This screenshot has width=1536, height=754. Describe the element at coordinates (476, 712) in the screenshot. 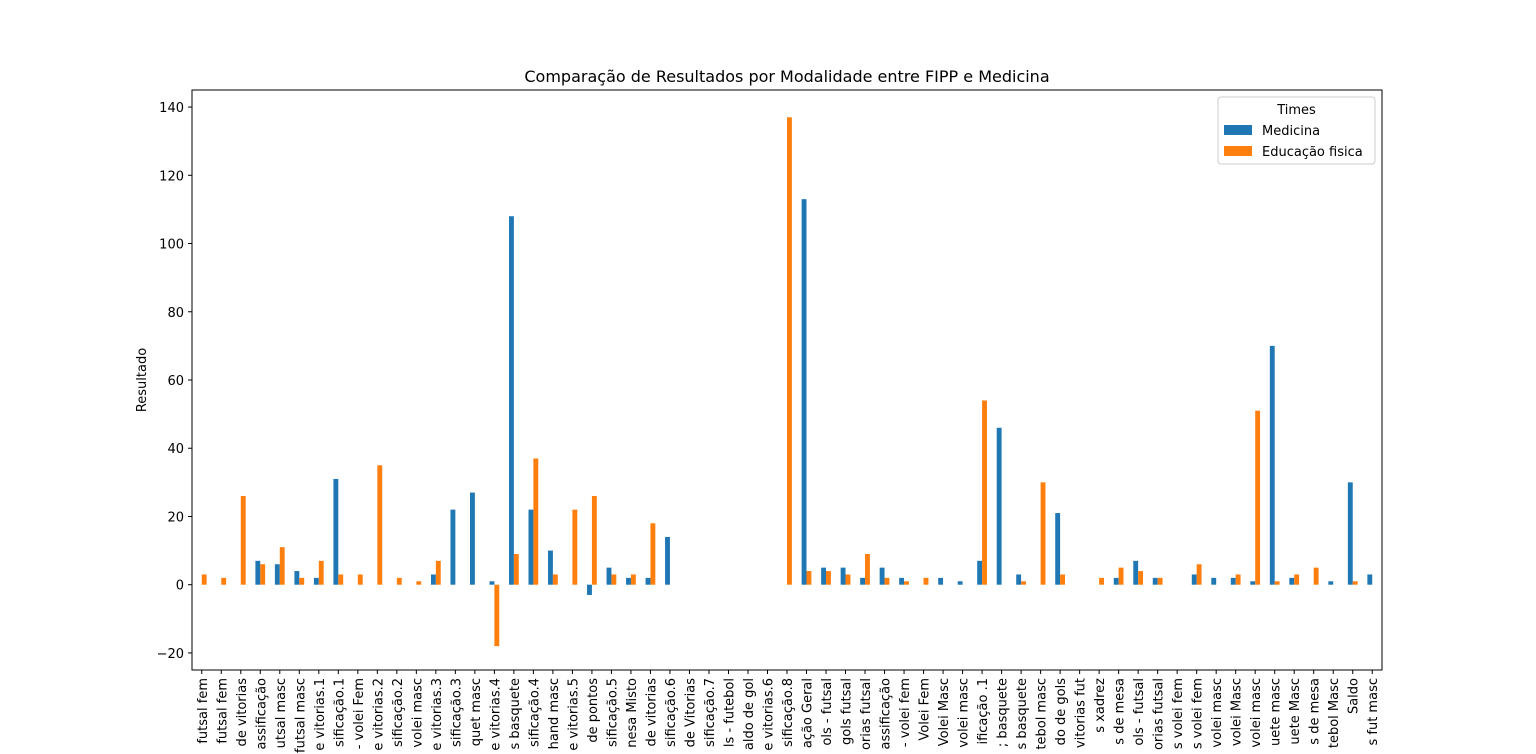

I see `x-tick-label: quet masc` at that location.